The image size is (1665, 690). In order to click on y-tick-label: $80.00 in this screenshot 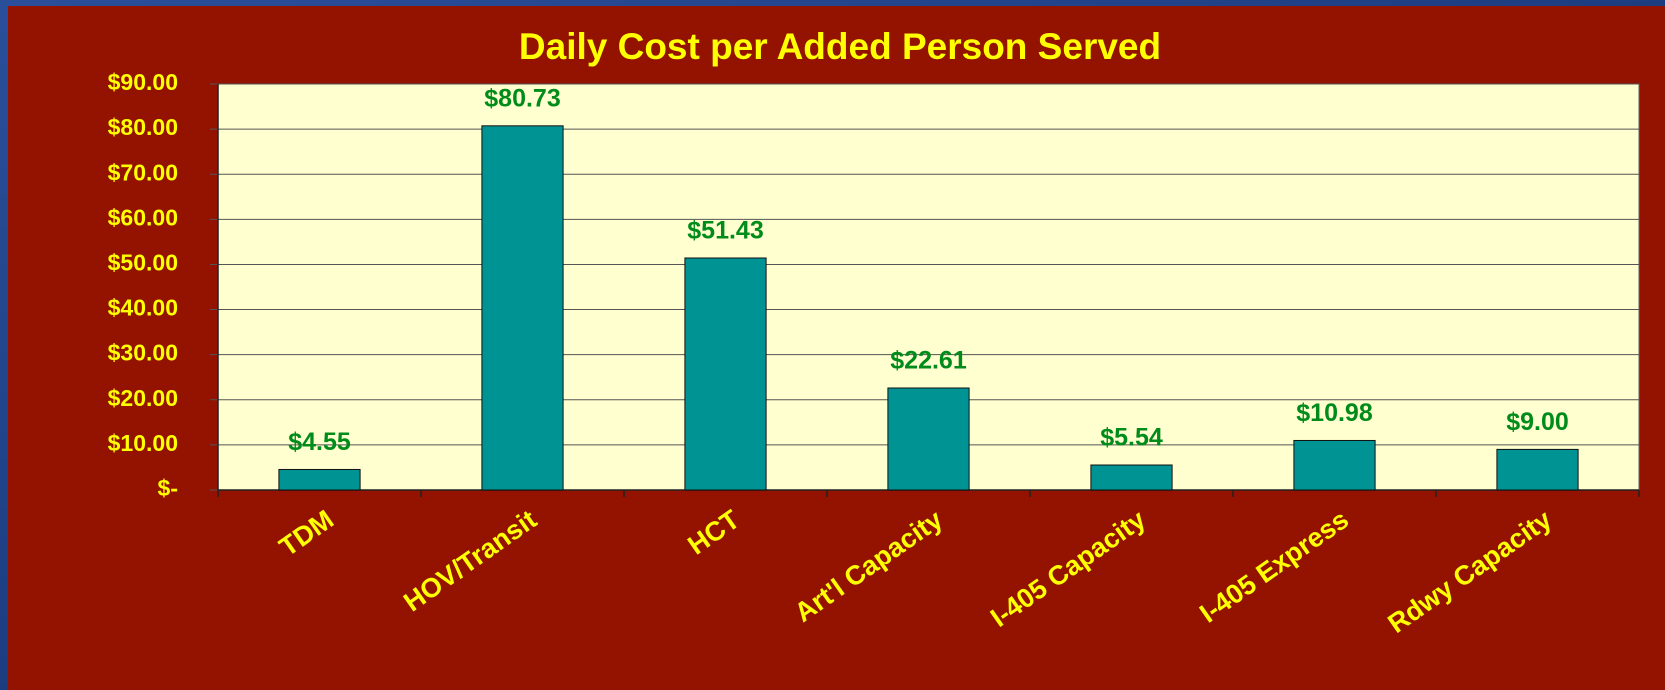, I will do `click(143, 127)`.